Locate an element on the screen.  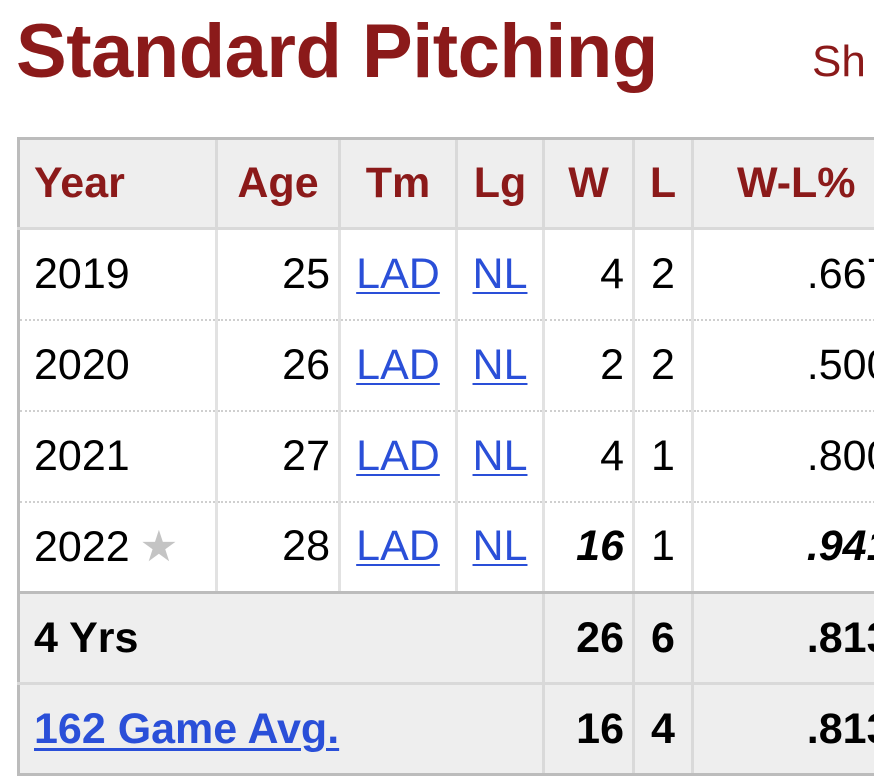
cell-age: 28 is located at coordinates (277, 547).